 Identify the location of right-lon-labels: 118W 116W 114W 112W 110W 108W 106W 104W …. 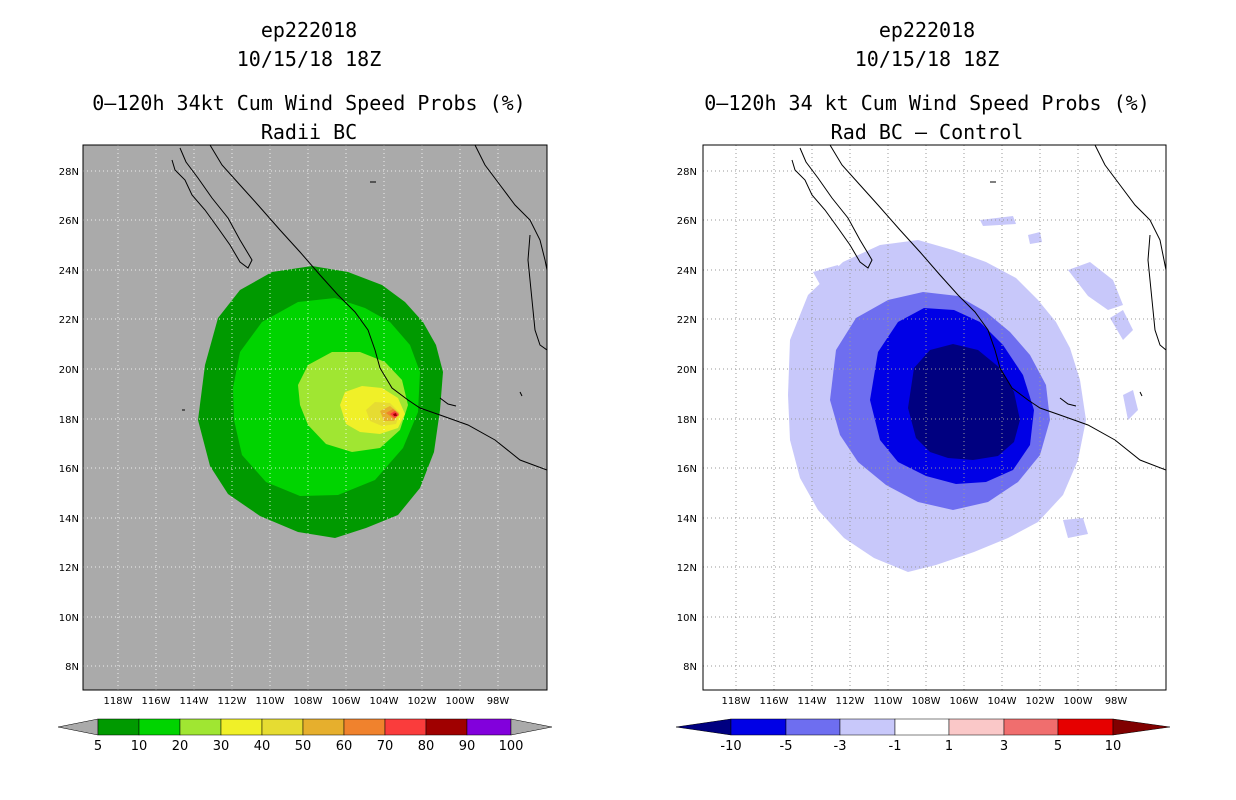
(925, 701).